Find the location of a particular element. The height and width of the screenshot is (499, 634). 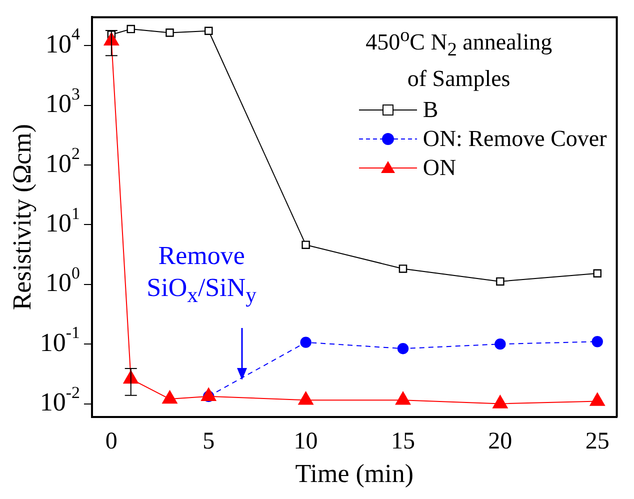

legend-title: 450$^{o}$C N$_{2}$ annealing of Samples is located at coordinates (459, 59).